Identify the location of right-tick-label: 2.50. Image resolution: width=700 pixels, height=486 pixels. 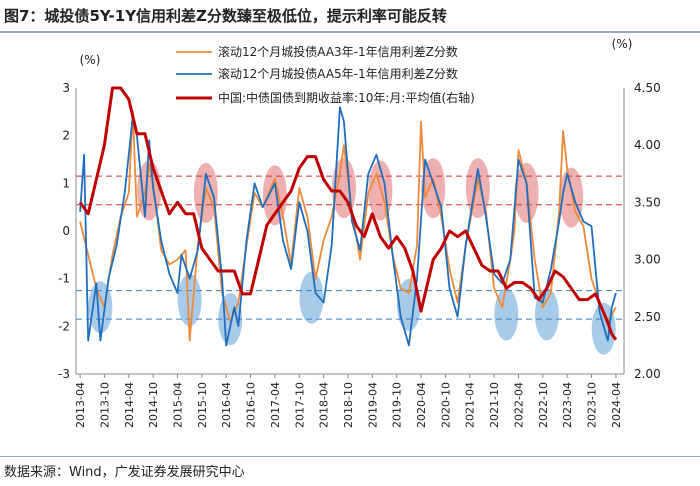
(647, 317).